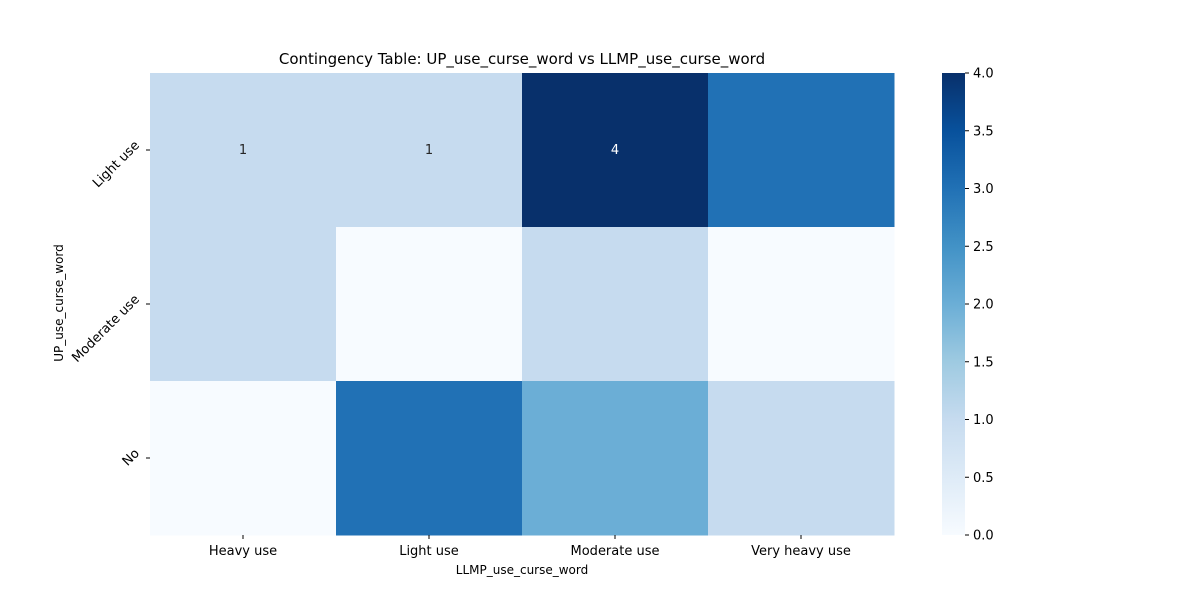  Describe the element at coordinates (983, 536) in the screenshot. I see `colorbar-tick-label: 0.0` at that location.